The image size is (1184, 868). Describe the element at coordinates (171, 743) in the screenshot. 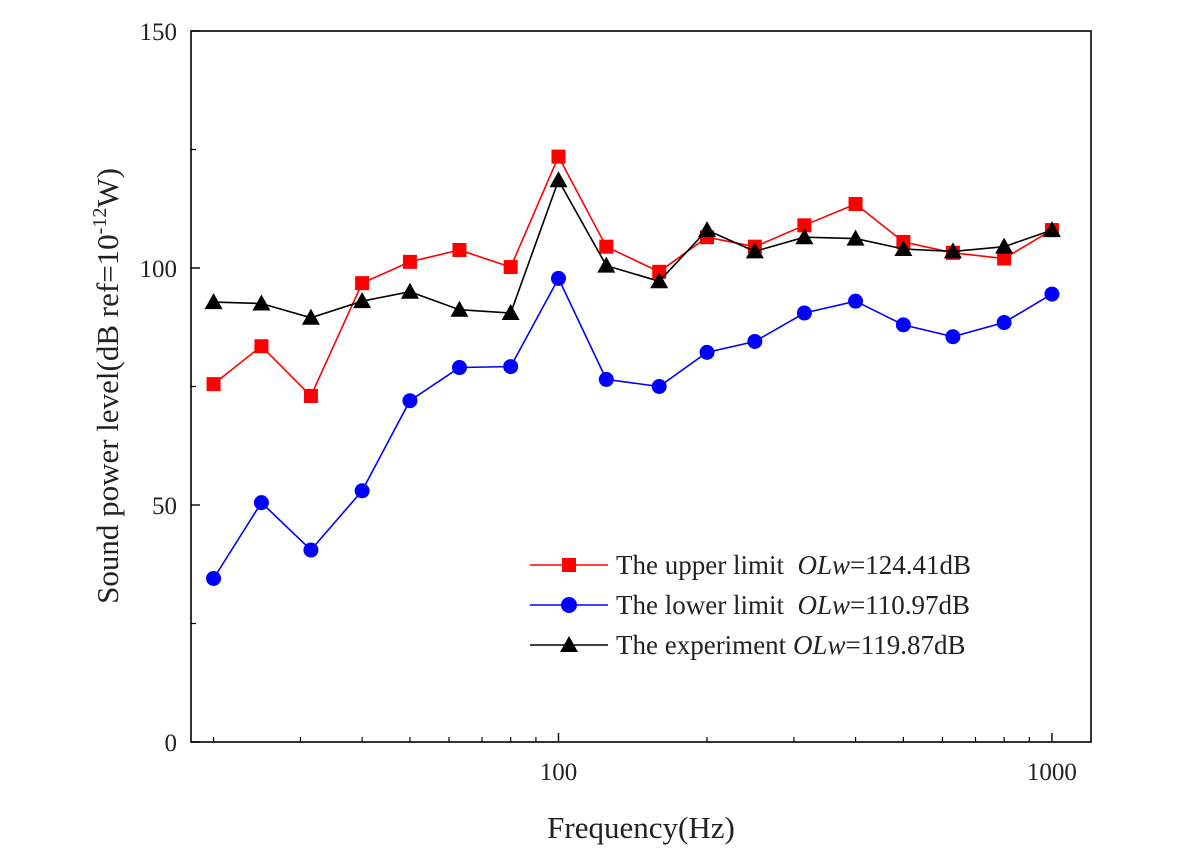

I see `y-tick-label: 0` at that location.